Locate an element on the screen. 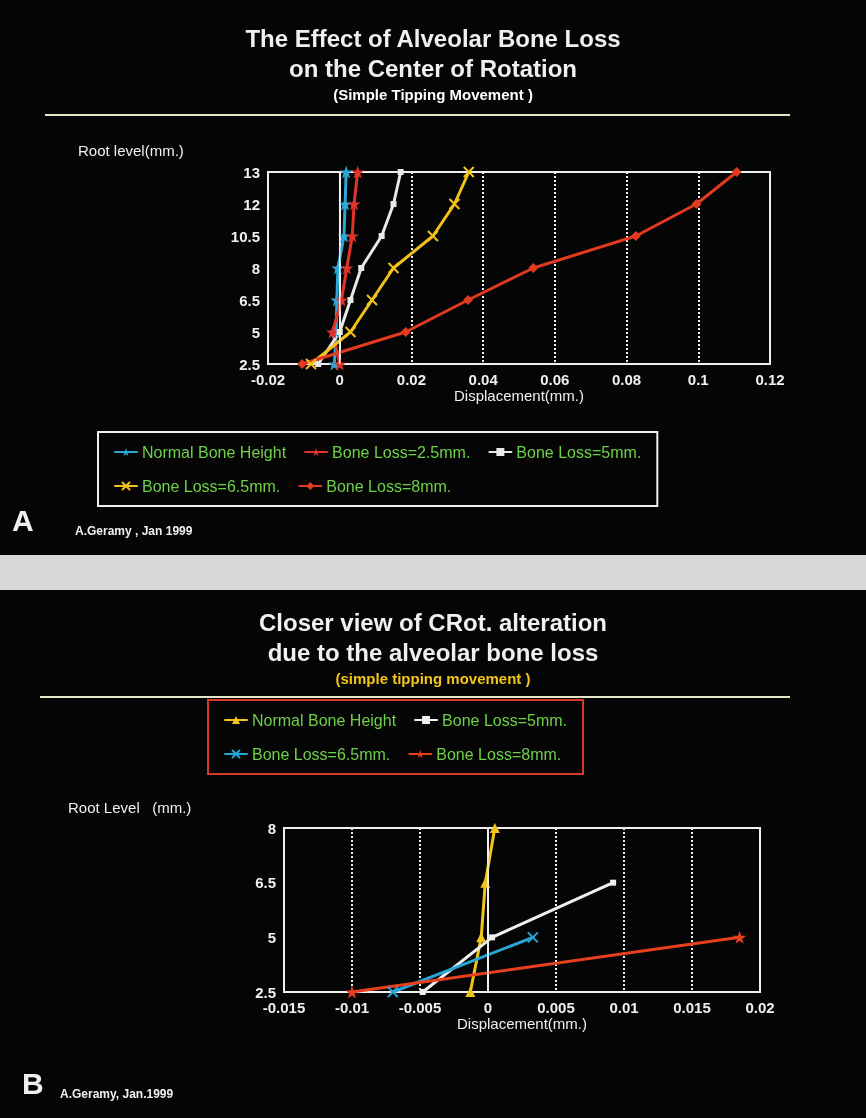 The image size is (866, 1118). chart-title: The Effect of Alveolar Bone Loss on the Center of Rotation is located at coordinates (433, 53).